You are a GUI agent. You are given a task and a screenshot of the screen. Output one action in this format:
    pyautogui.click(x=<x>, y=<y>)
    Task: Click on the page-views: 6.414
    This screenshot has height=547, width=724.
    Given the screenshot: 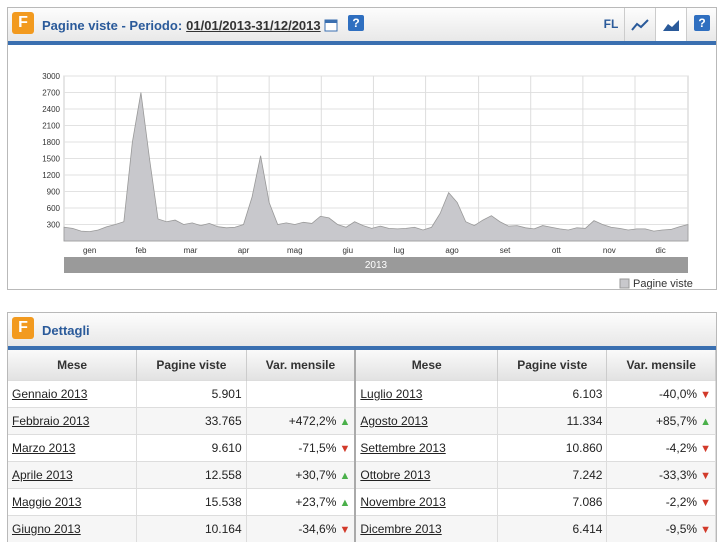 What is the action you would take?
    pyautogui.click(x=552, y=528)
    